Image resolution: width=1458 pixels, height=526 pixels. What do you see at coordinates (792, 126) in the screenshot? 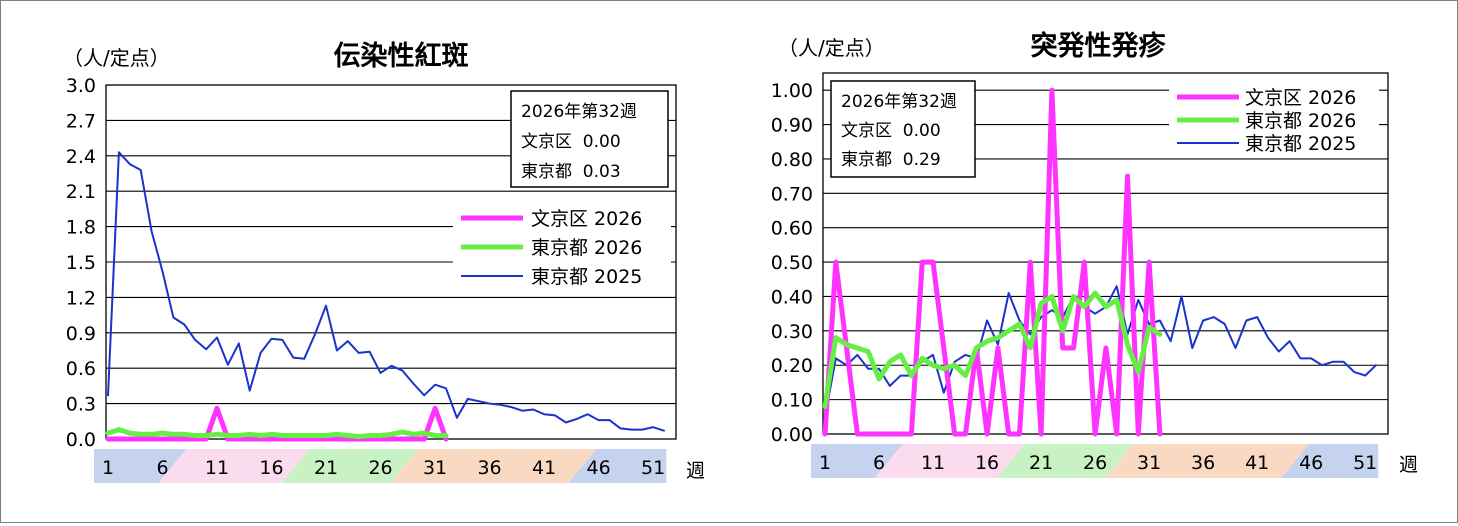
I see `y-tick-label: 0.90` at bounding box center [792, 126].